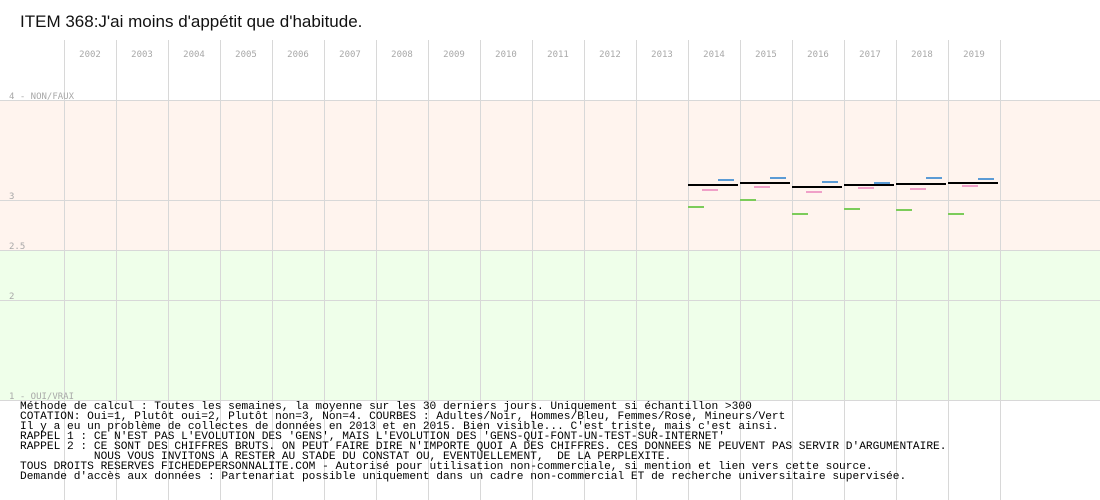 This screenshot has width=1100, height=500. What do you see at coordinates (90, 55) in the screenshot?
I see `x-tick-label: 2002` at bounding box center [90, 55].